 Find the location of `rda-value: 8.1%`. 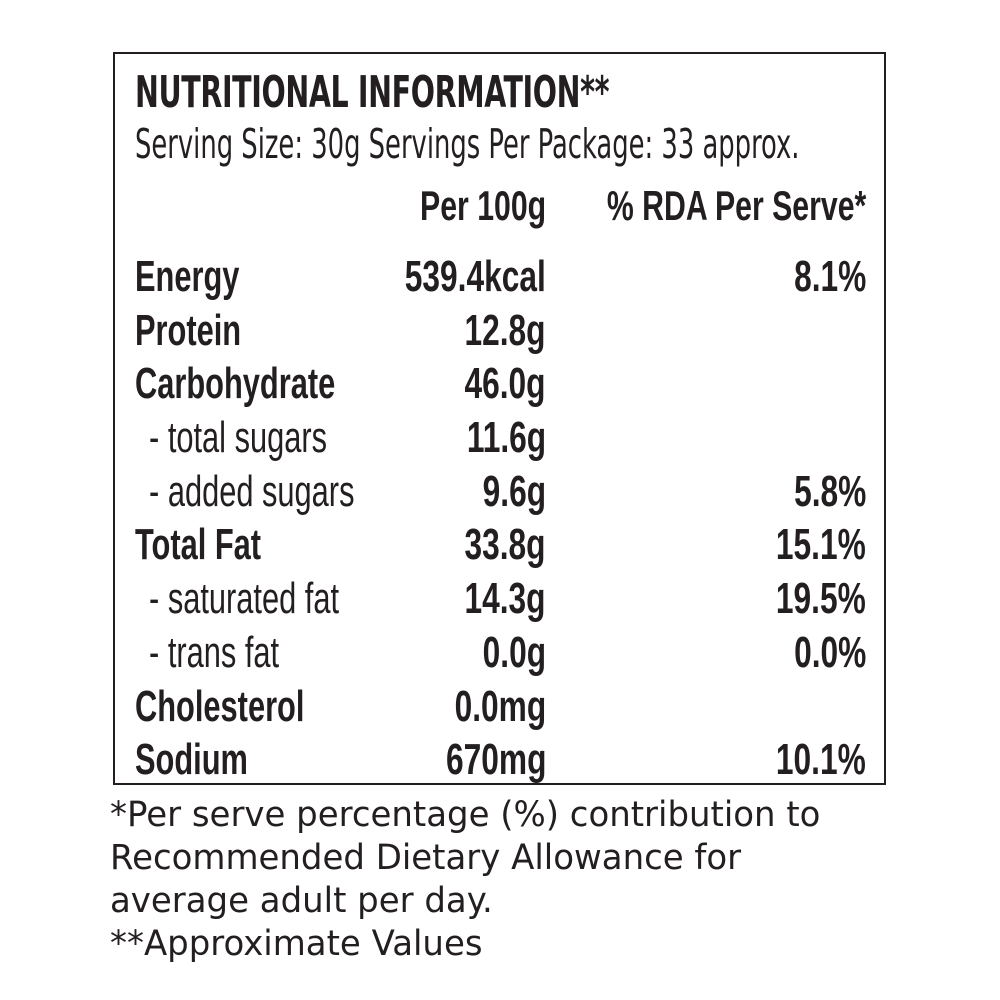

rda-value: 8.1% is located at coordinates (829, 276).